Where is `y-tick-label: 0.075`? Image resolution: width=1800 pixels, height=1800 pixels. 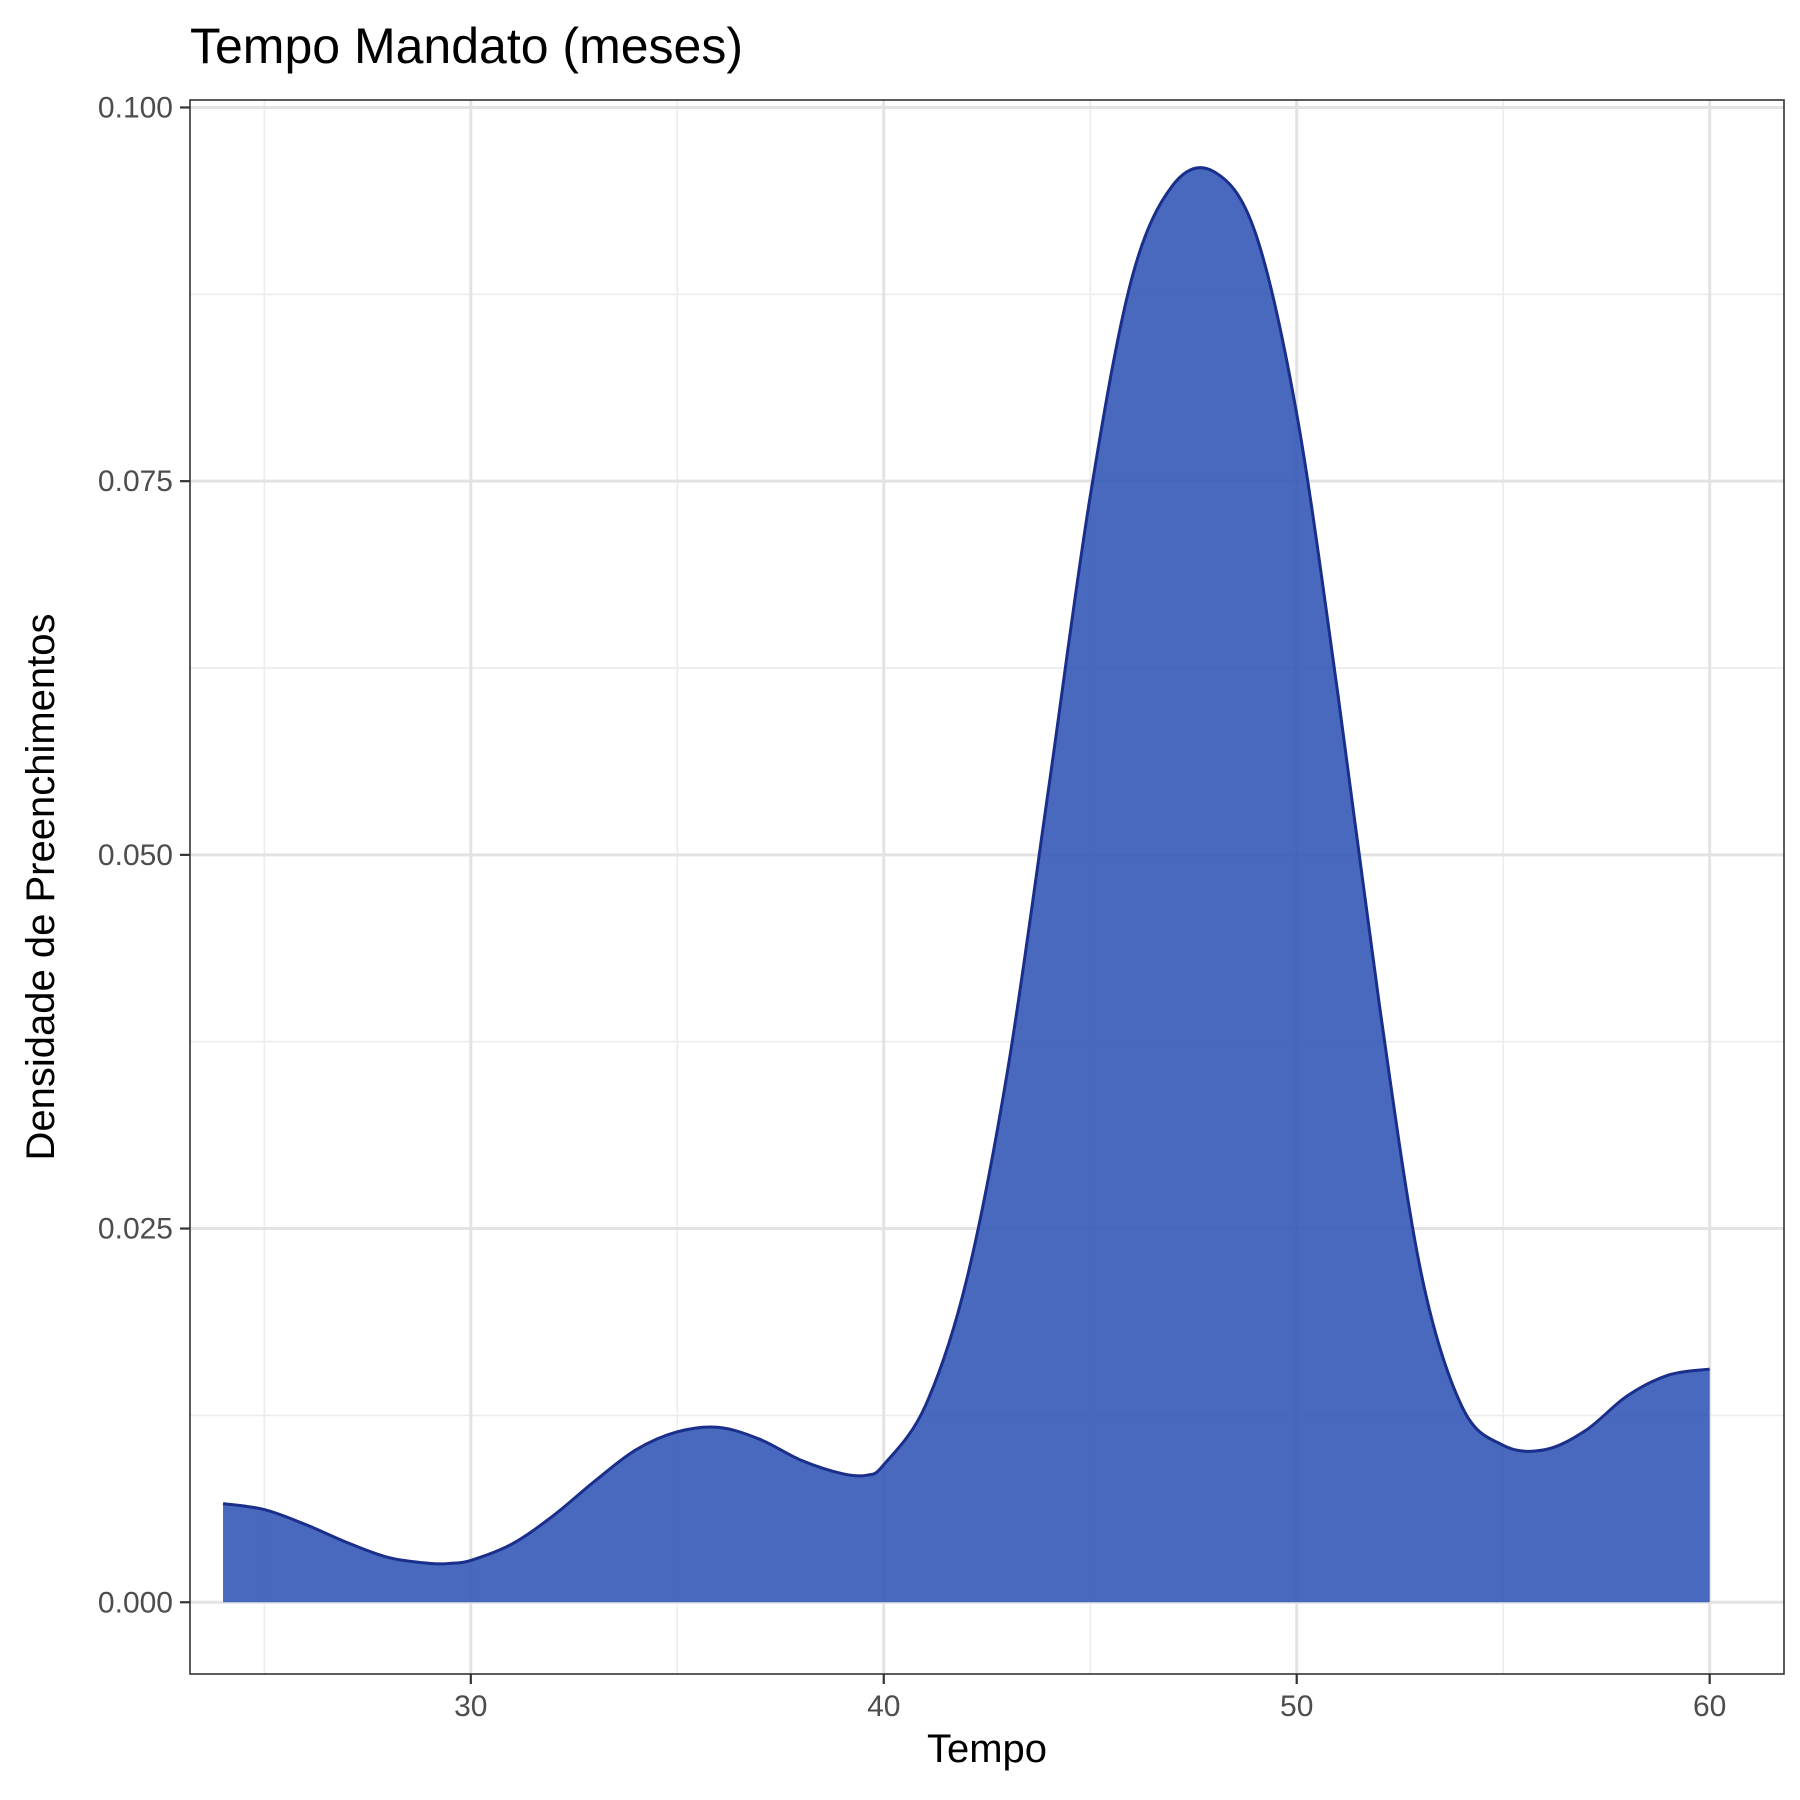 y-tick-label: 0.075 is located at coordinates (135, 481).